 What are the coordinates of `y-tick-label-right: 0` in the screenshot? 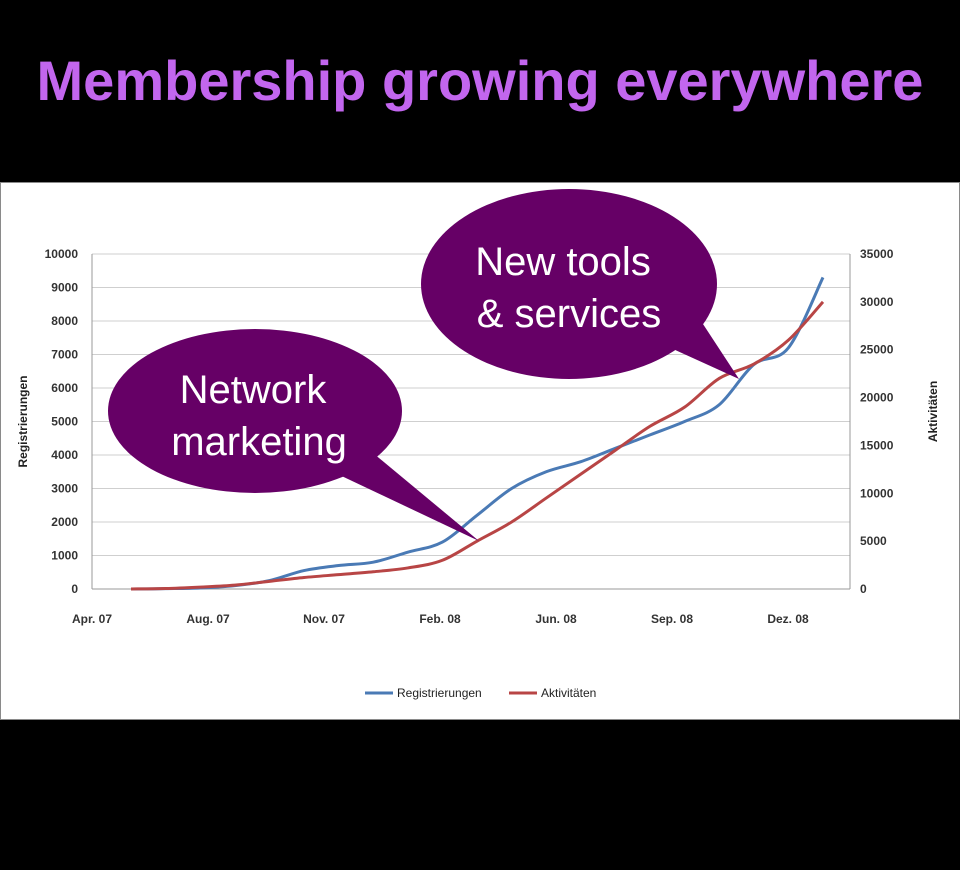 It's located at (863, 589).